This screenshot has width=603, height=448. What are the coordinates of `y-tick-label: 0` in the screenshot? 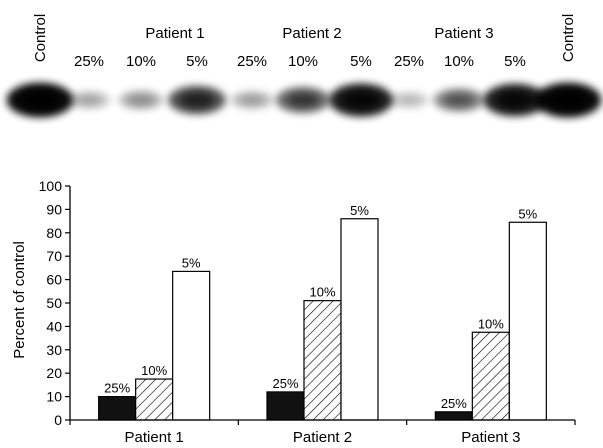 It's located at (58, 420).